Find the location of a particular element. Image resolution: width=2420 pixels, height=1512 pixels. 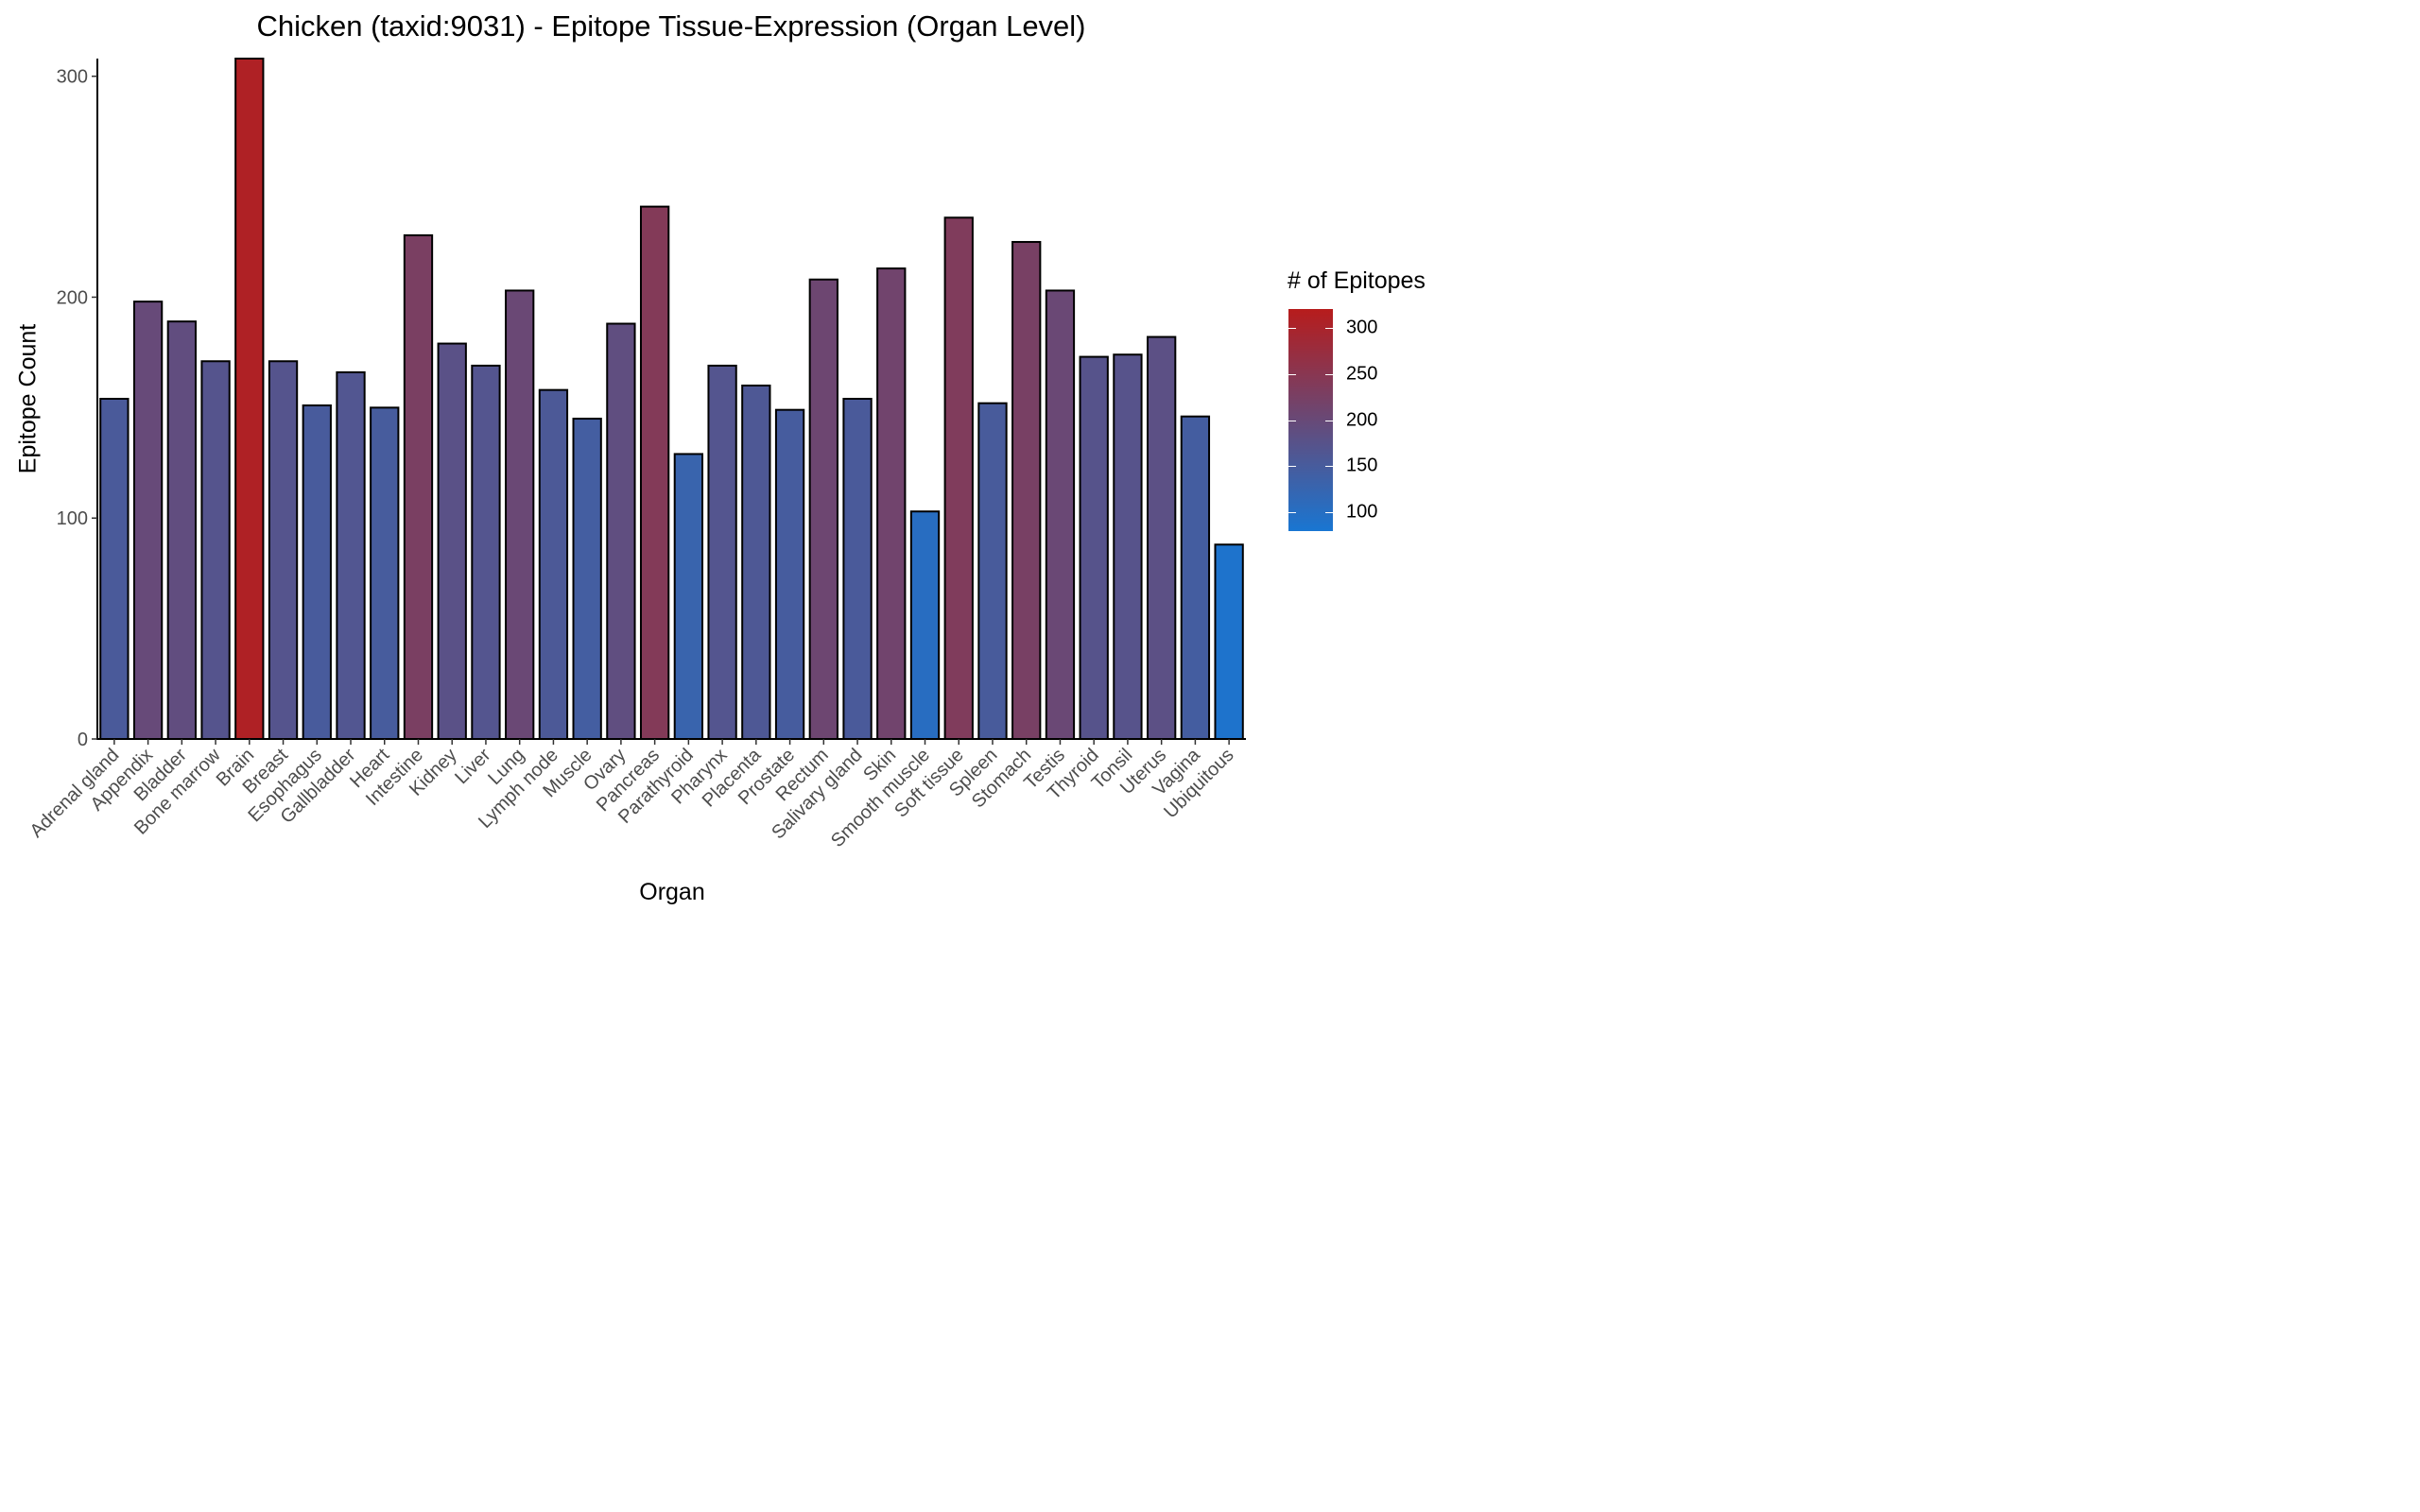

bar-vagina is located at coordinates (1196, 577).